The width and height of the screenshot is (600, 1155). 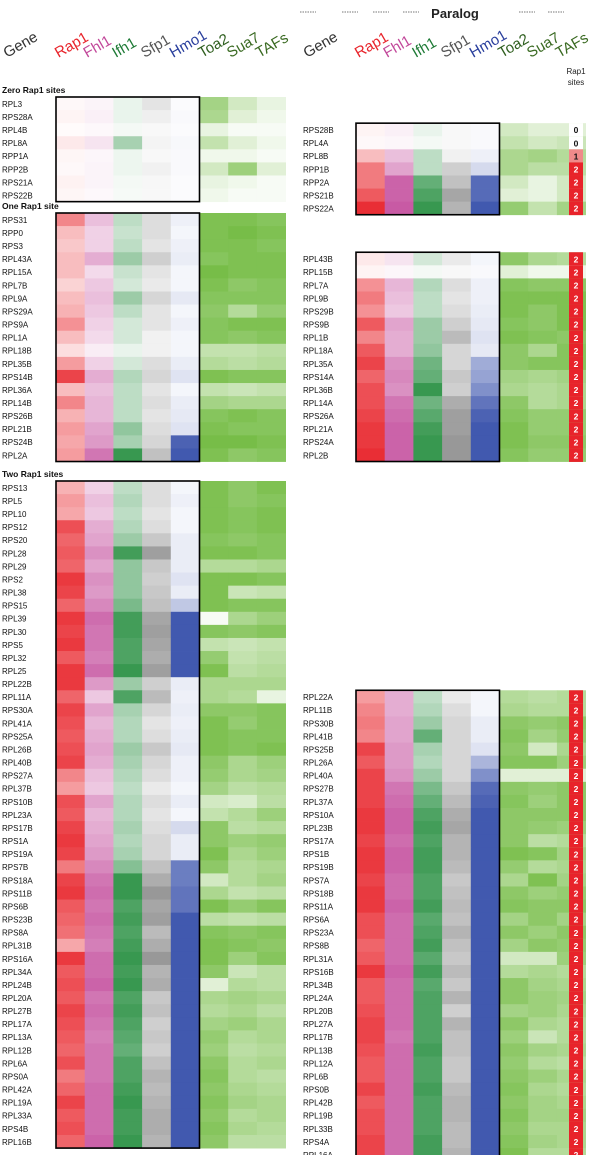 I want to click on cell-rpl14a-rap1, so click(x=371, y=403).